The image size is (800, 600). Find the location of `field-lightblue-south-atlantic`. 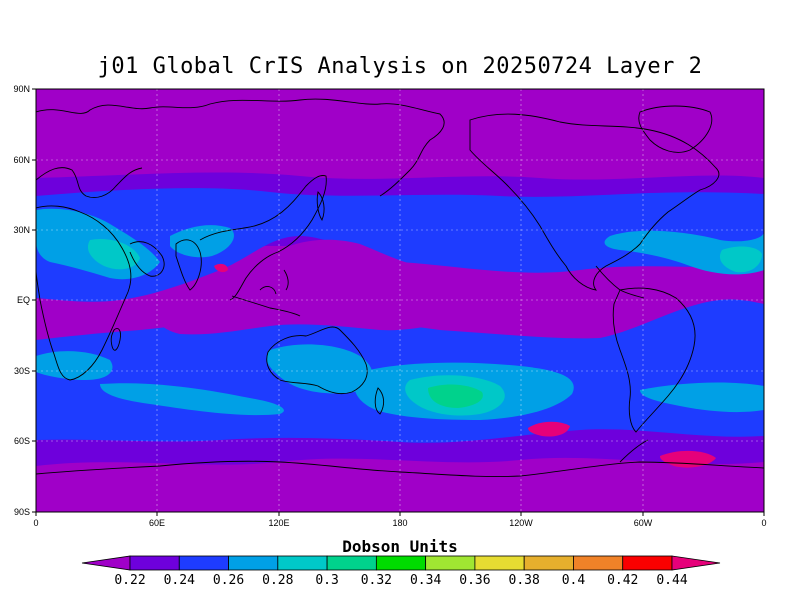

field-lightblue-south-atlantic is located at coordinates (702, 397).